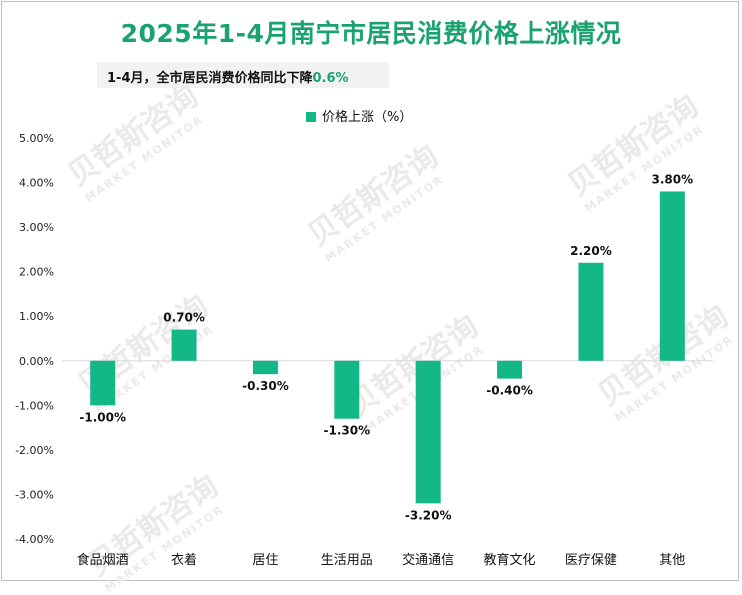  What do you see at coordinates (311, 117) in the screenshot?
I see `legend-swatch` at bounding box center [311, 117].